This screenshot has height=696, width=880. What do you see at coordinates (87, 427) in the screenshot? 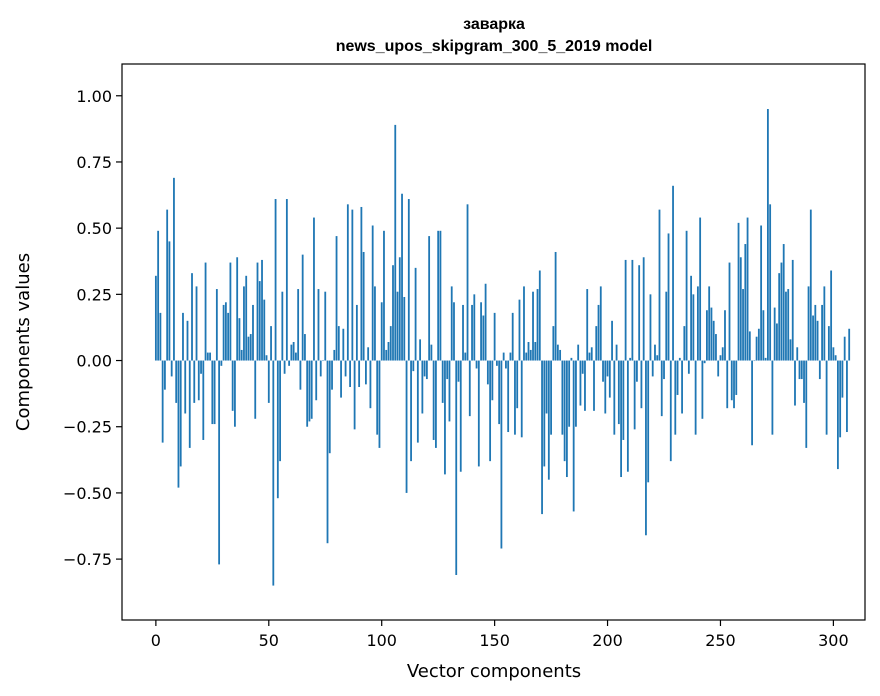
I see `y-tick-label: −0.25` at bounding box center [87, 427].